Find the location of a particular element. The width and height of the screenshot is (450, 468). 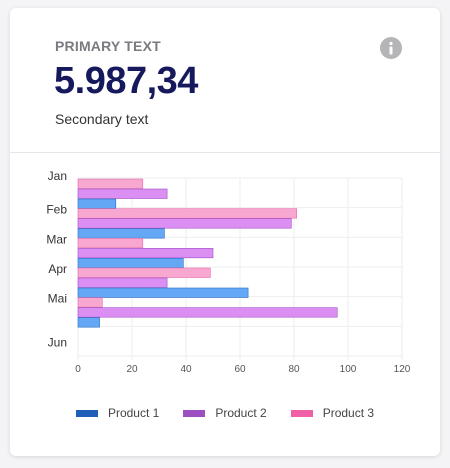

y-tick-label: Feb is located at coordinates (56, 210).